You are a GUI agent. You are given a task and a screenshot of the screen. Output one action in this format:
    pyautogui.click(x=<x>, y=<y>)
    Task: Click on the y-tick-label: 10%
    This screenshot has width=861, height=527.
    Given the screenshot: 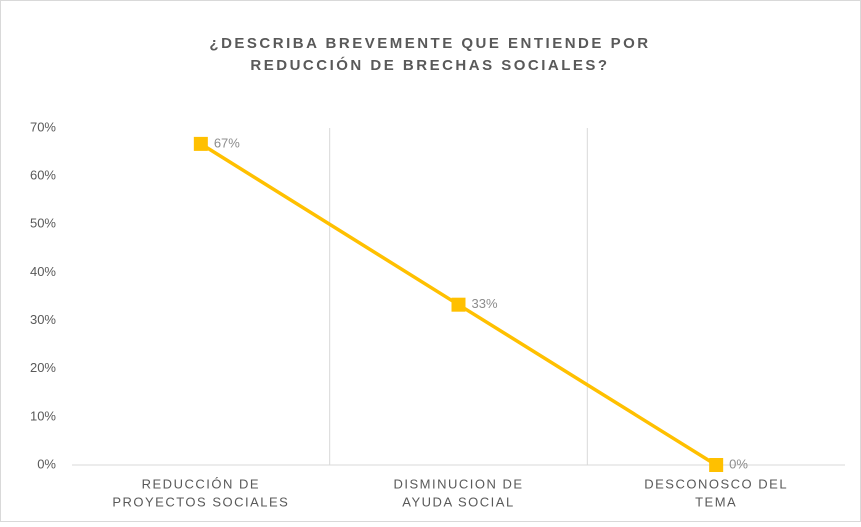 What is the action you would take?
    pyautogui.click(x=43, y=415)
    